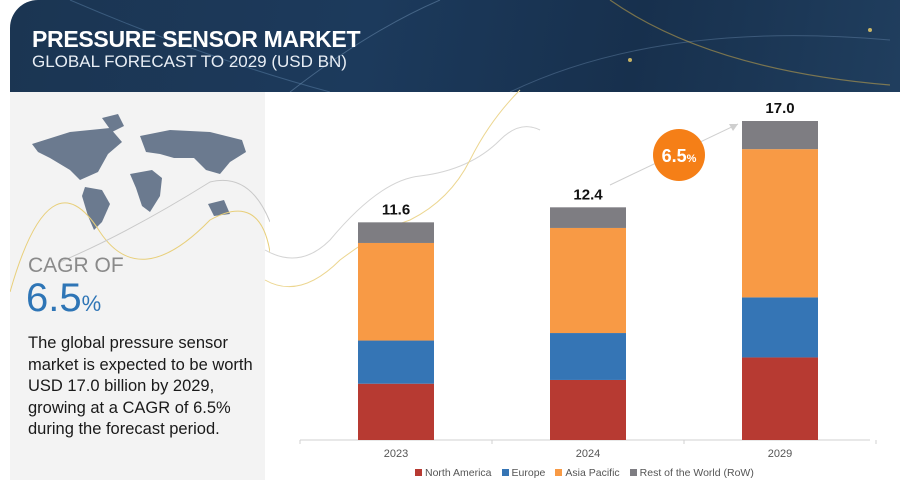 The height and width of the screenshot is (489, 900). What do you see at coordinates (780, 454) in the screenshot?
I see `x-tick-label-2029: 2029` at bounding box center [780, 454].